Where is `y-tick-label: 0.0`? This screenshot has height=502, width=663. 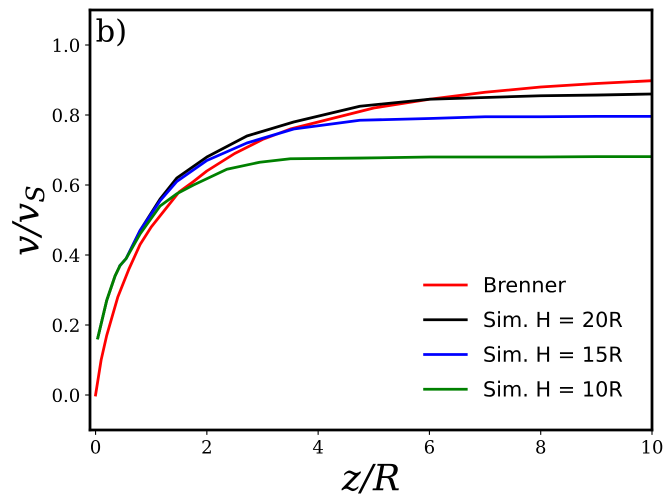
y-tick-label: 0.0 is located at coordinates (66, 395).